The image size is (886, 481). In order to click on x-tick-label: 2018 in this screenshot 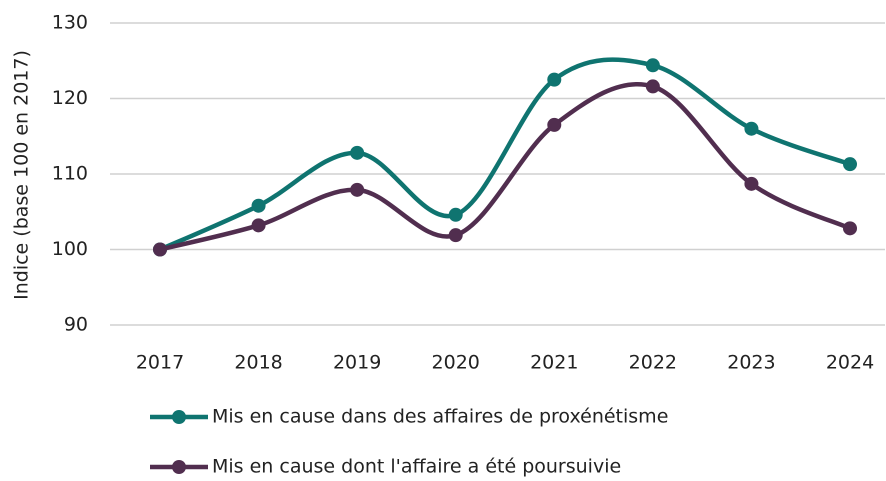, I will do `click(258, 363)`.